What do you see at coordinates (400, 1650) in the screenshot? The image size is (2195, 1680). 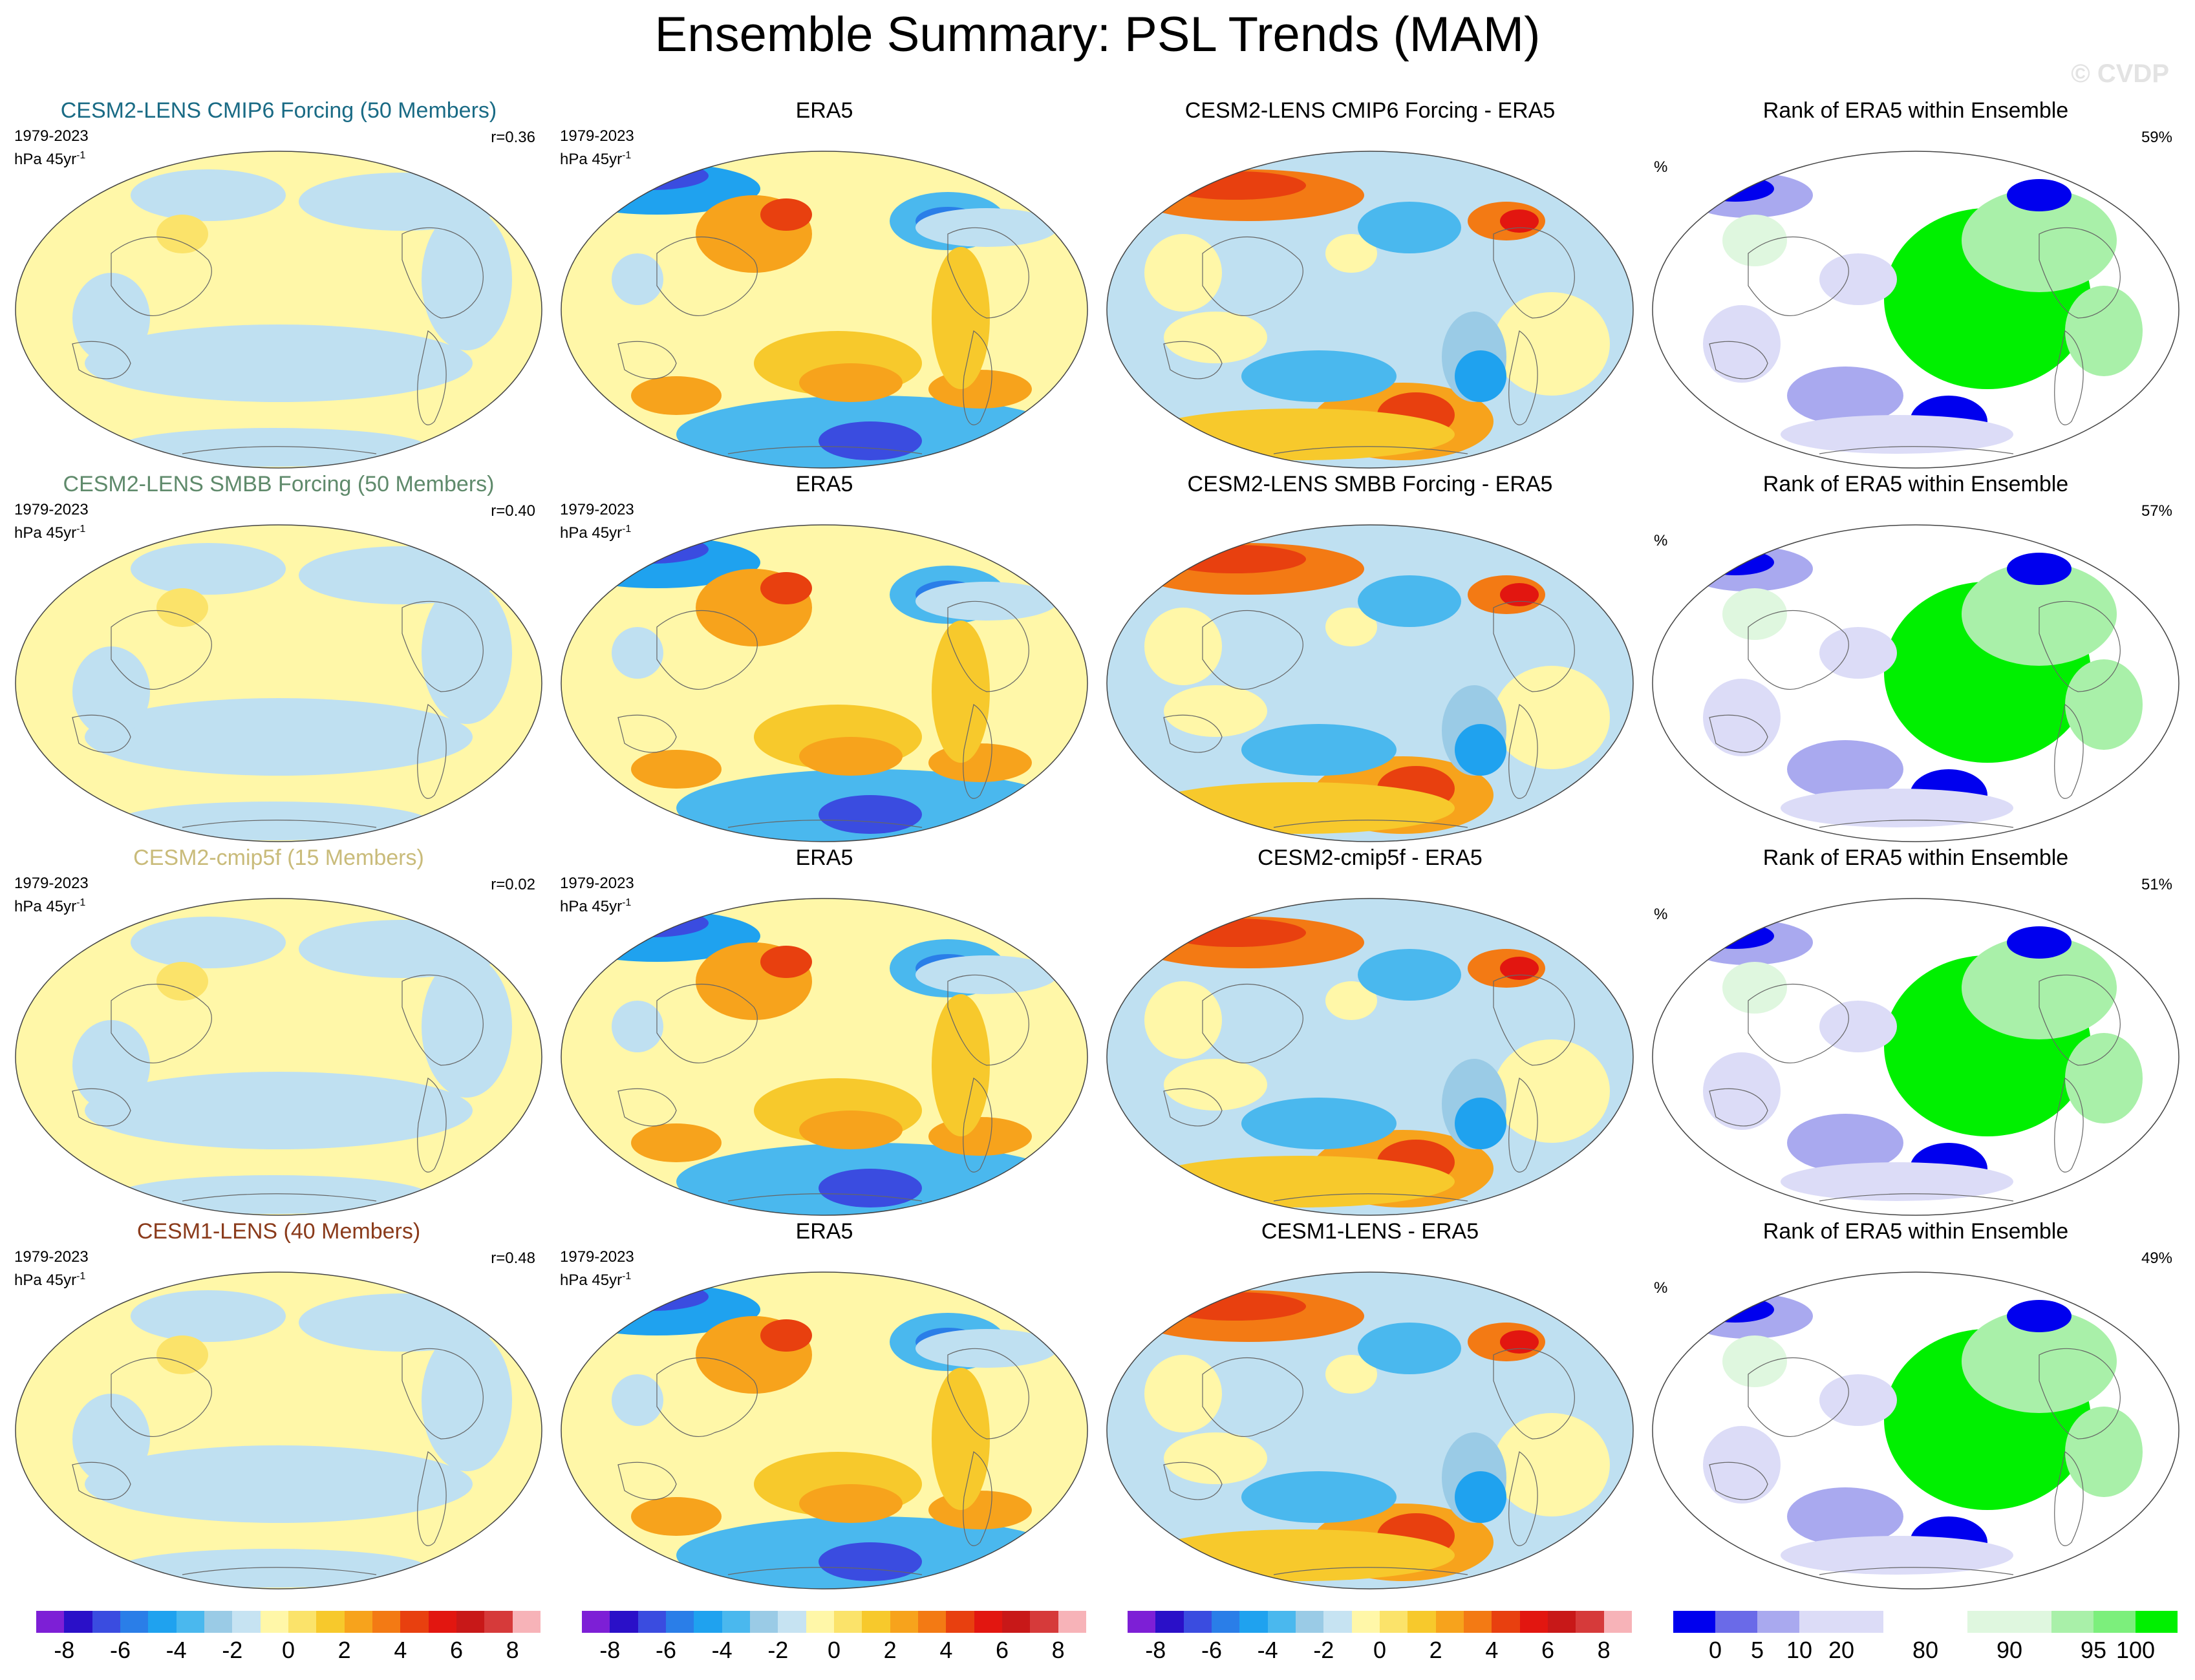 I see `colorbar-tick-label: 4` at bounding box center [400, 1650].